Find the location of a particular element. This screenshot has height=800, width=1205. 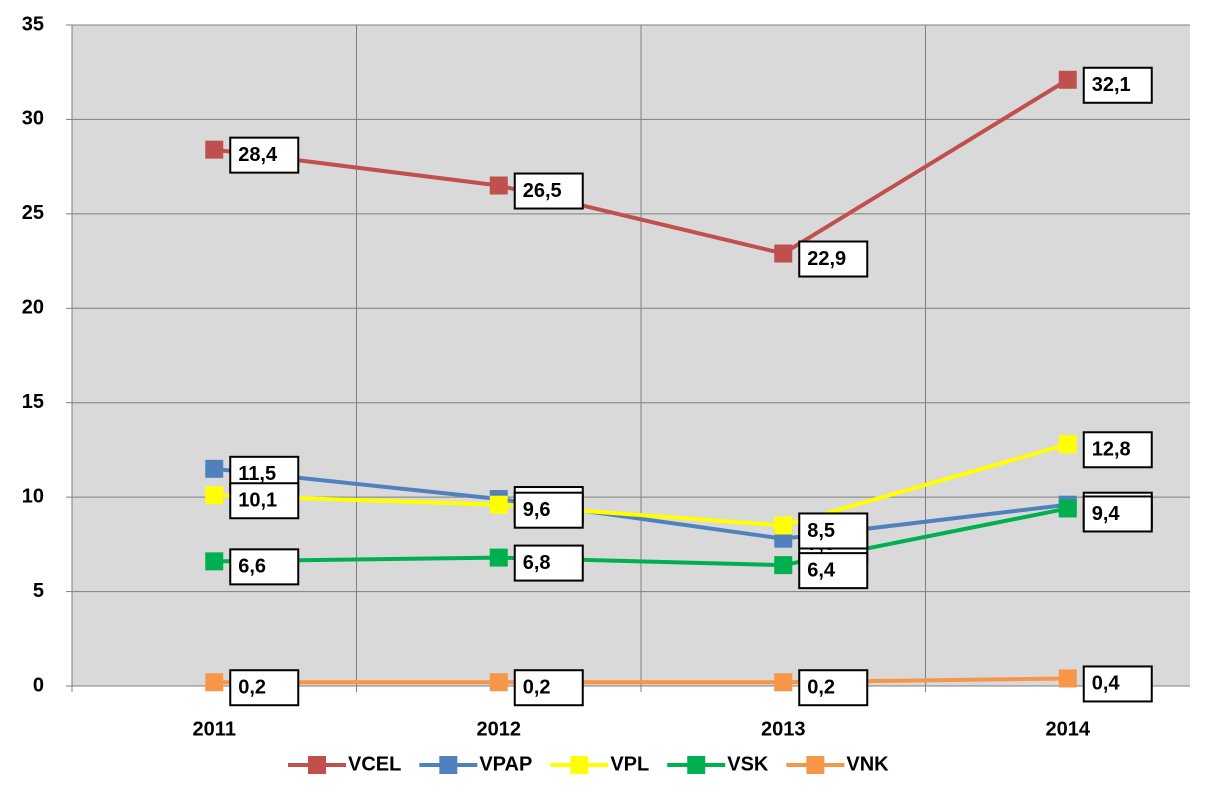

data-label: 26,5 is located at coordinates (548, 191).